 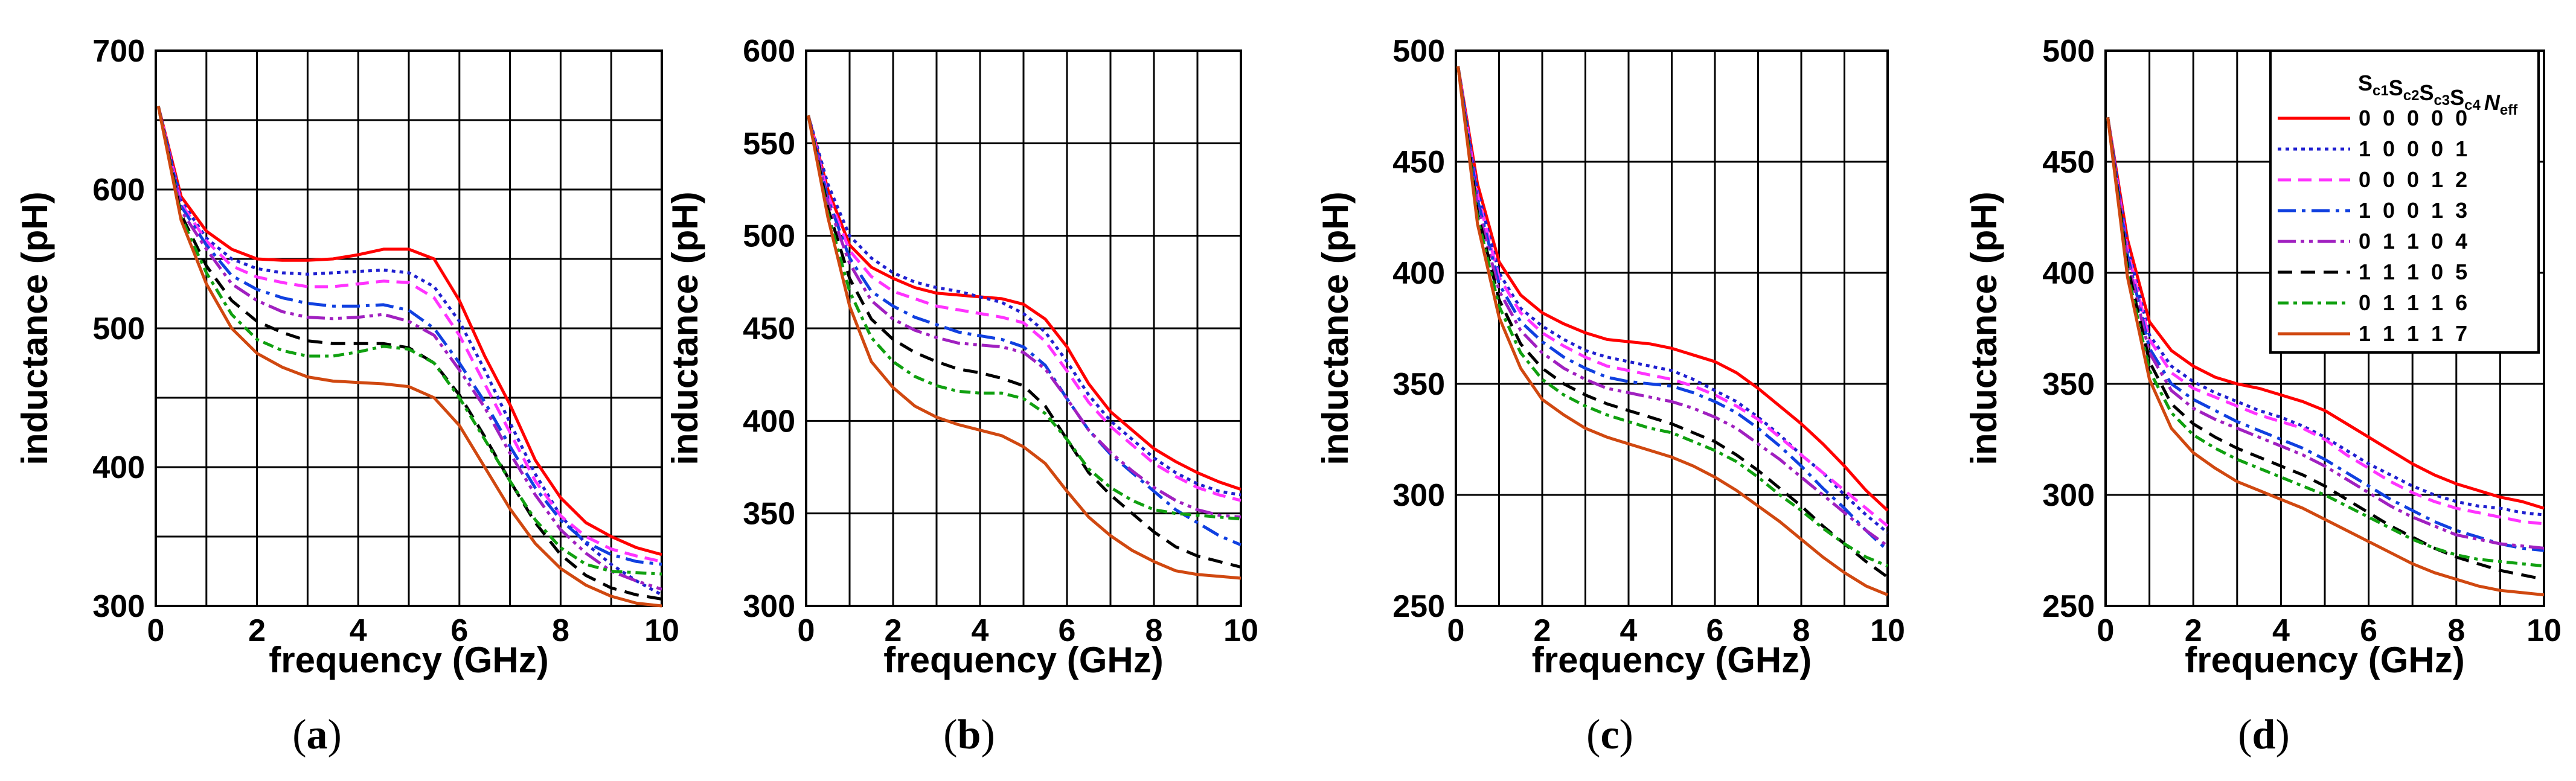 What do you see at coordinates (2404, 201) in the screenshot?
I see `legend-box` at bounding box center [2404, 201].